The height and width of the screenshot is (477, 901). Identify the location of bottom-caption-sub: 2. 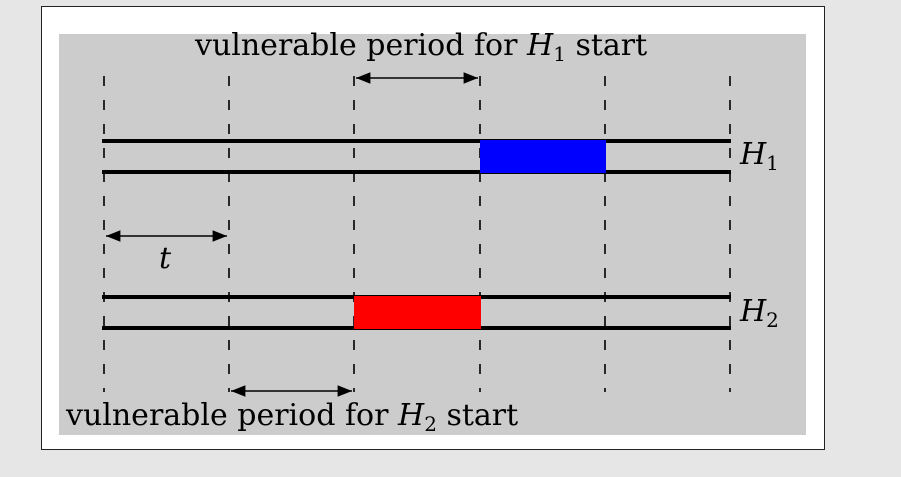
(430, 424).